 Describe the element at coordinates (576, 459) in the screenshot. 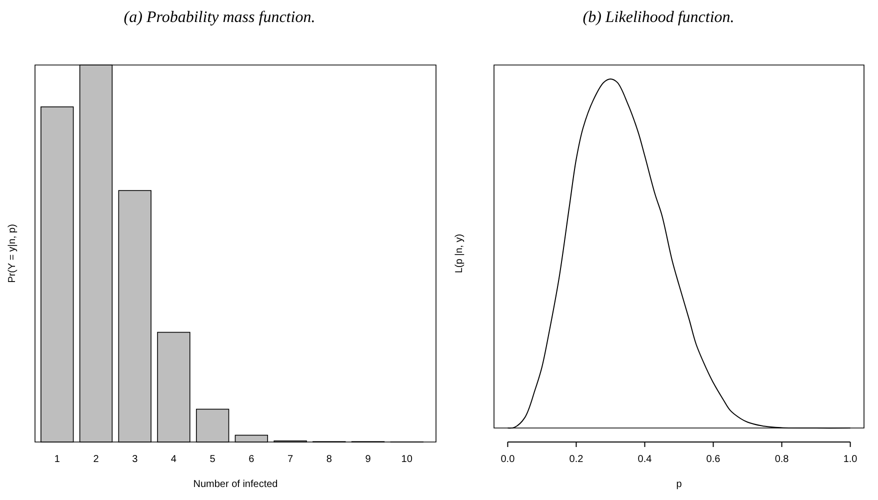

I see `x-tick-label: 0.2` at that location.